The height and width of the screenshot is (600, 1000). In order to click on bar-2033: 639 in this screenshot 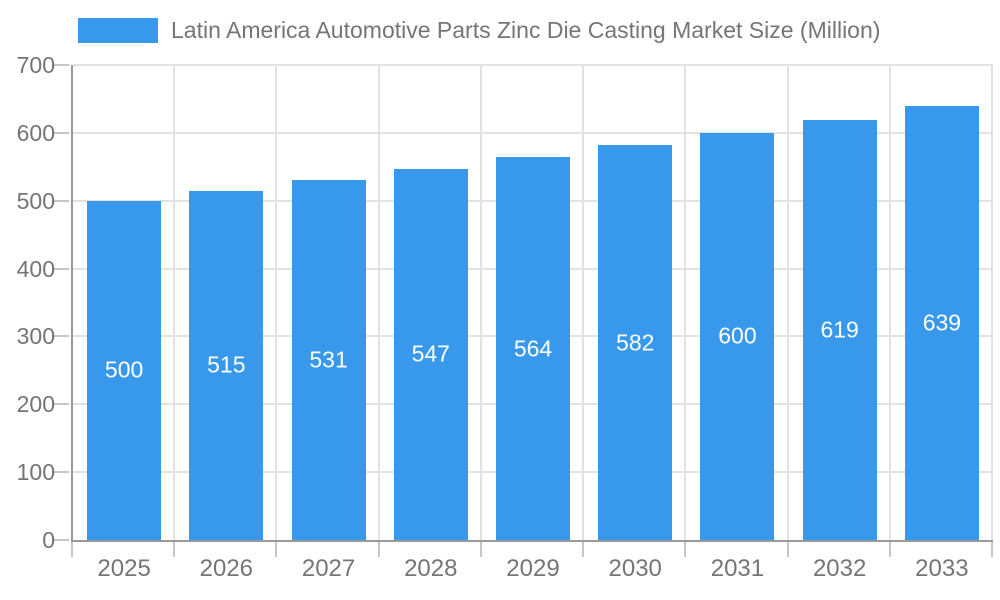, I will do `click(941, 323)`.